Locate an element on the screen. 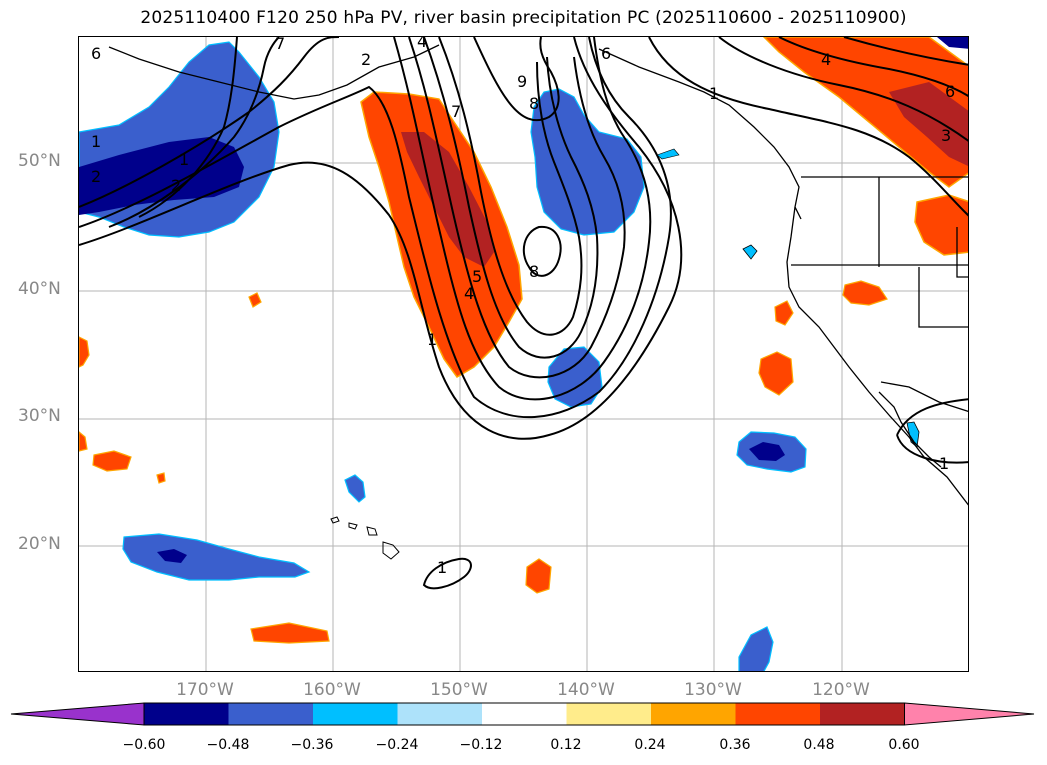 The width and height of the screenshot is (1047, 765). colorbar-tick-label: 0.36 is located at coordinates (735, 745).